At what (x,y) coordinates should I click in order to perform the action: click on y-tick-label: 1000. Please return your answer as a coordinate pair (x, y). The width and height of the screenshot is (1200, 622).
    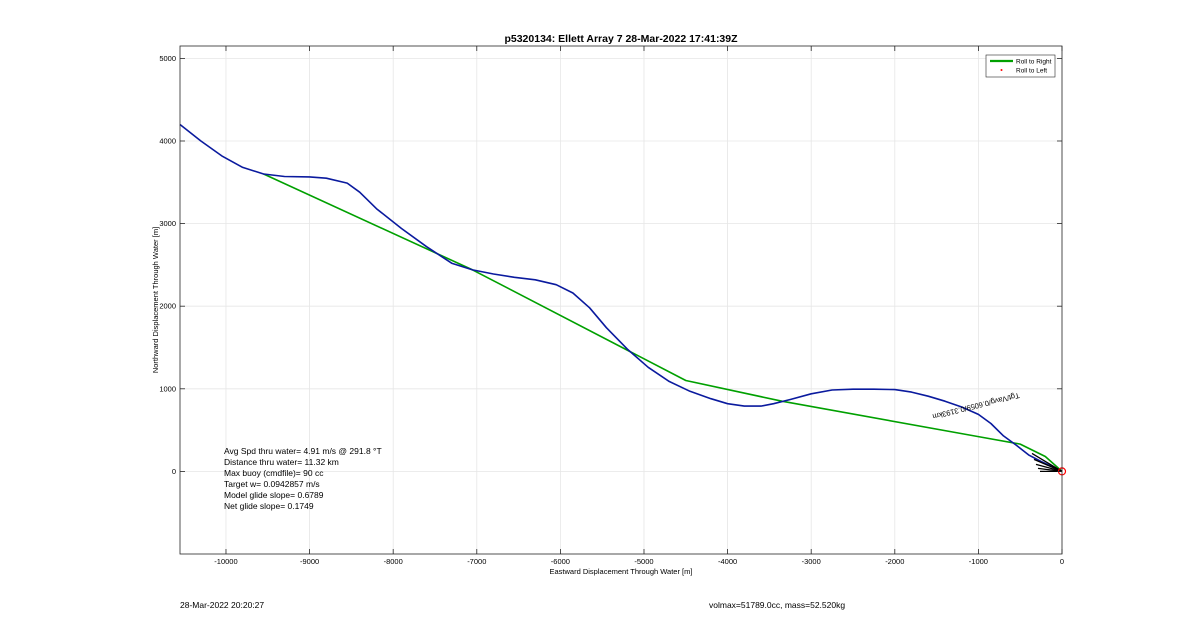
    Looking at the image, I should click on (167, 388).